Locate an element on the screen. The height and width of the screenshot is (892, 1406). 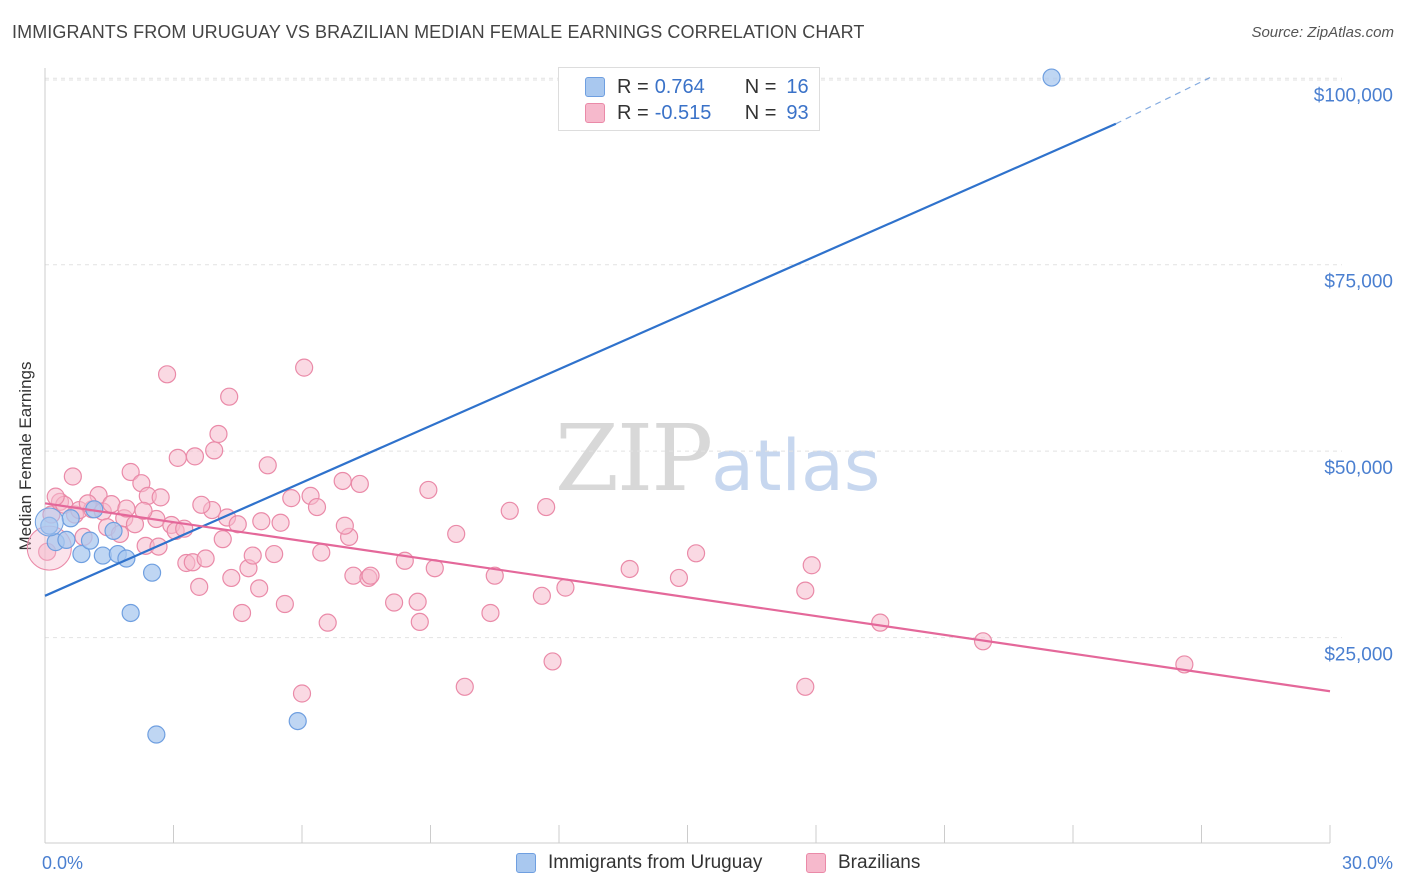
uruguay-r-value: 0.764 is located at coordinates (679, 86).